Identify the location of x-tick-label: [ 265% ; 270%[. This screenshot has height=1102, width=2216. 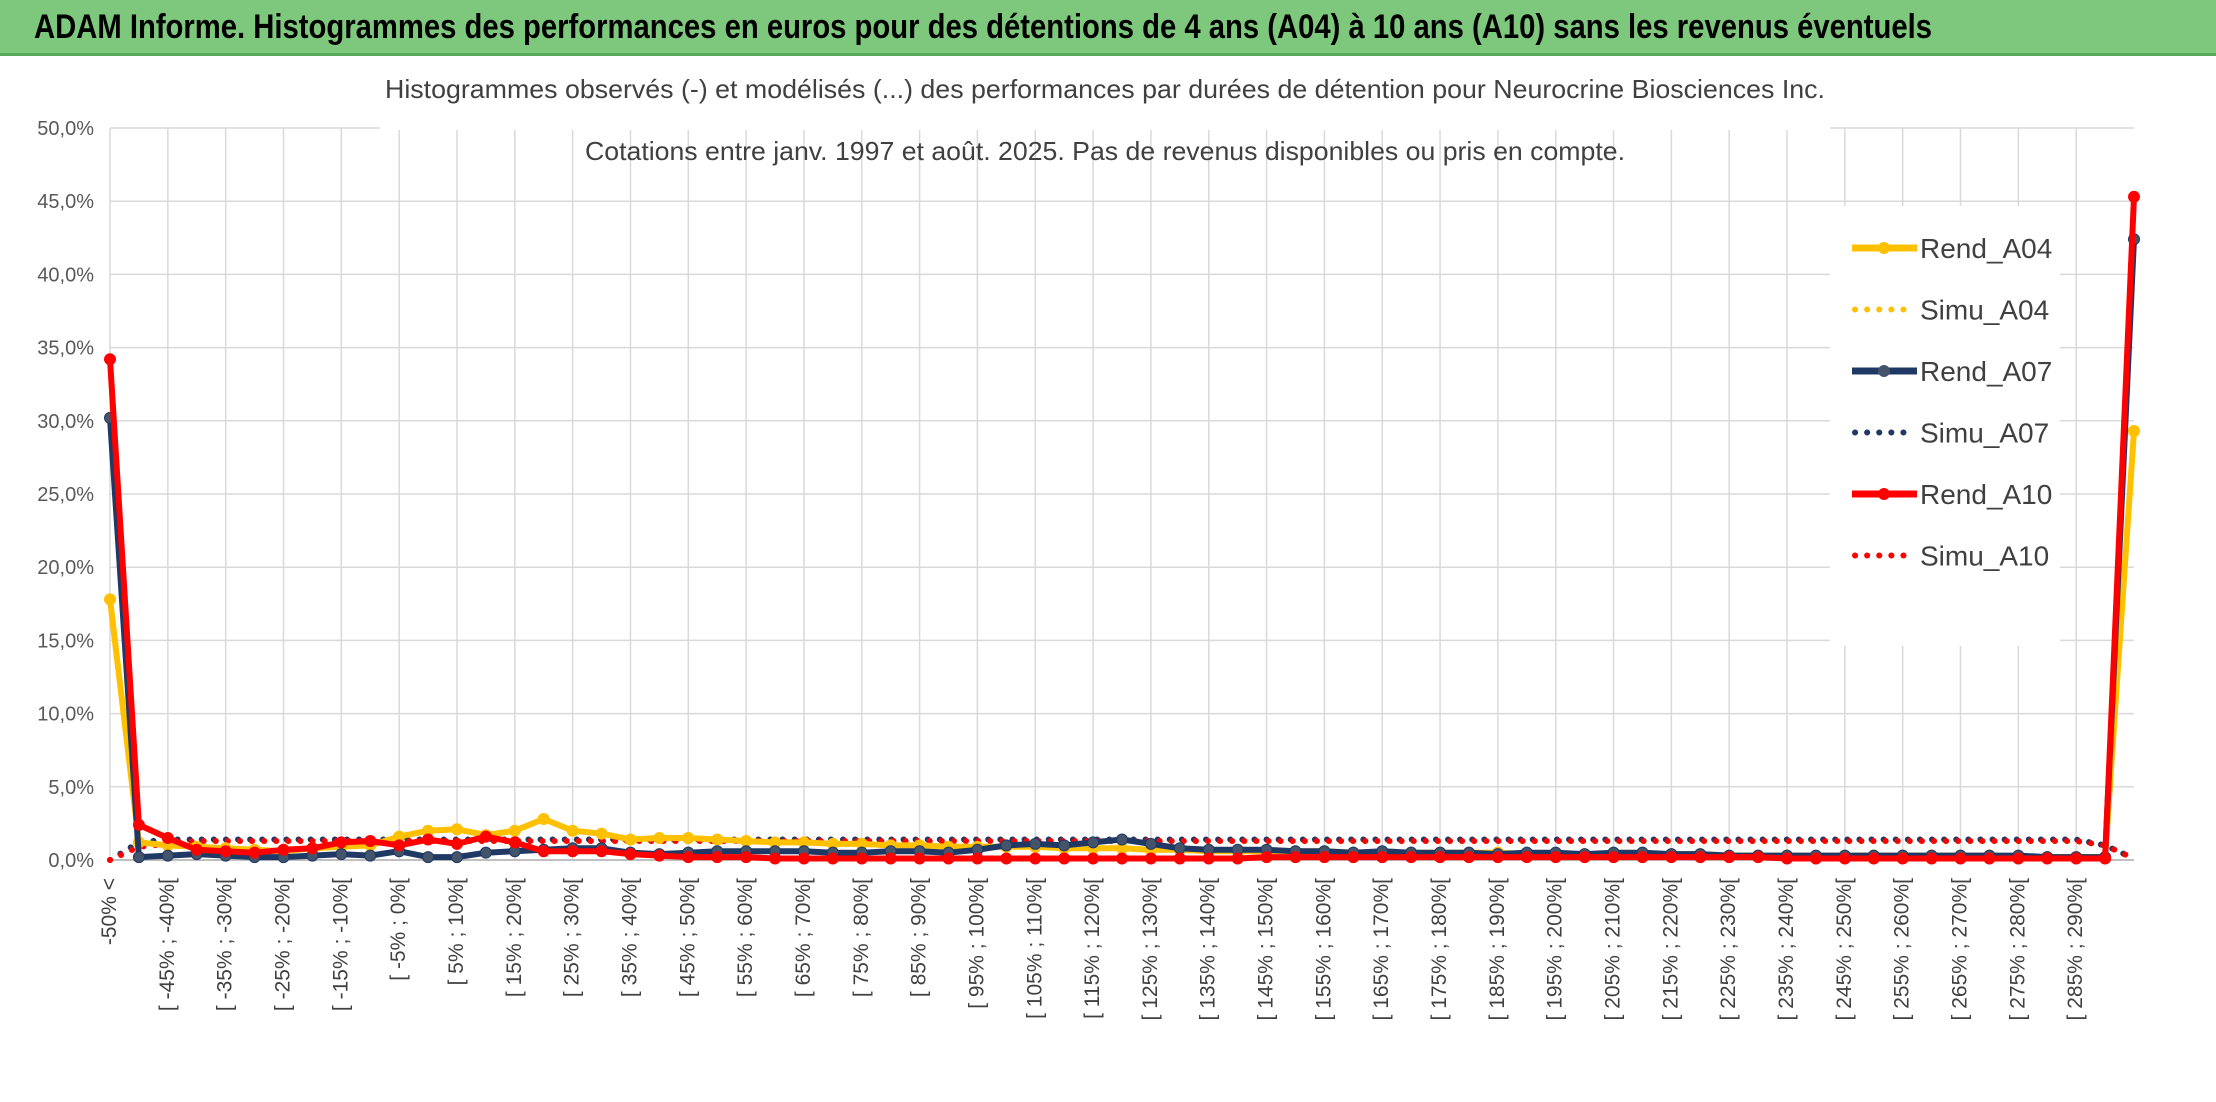
(1960, 949).